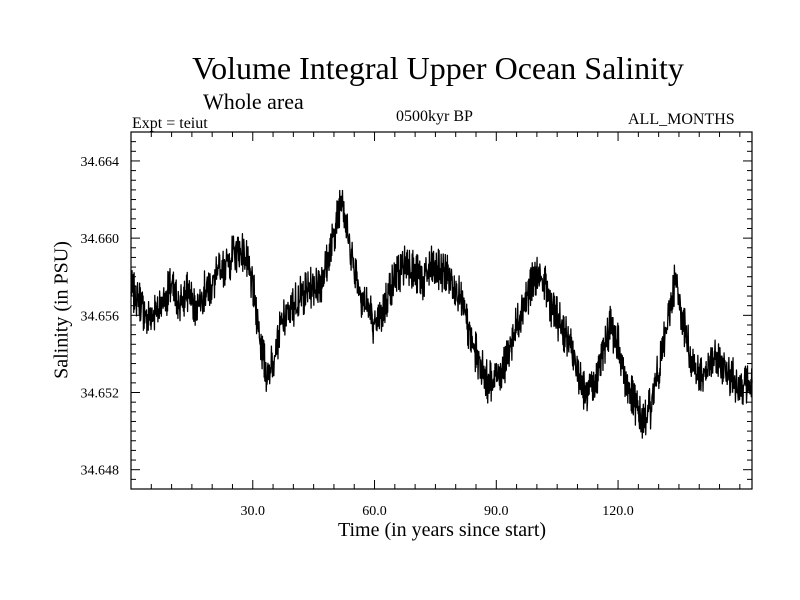  Describe the element at coordinates (100, 239) in the screenshot. I see `y-tick-label: 34.660` at that location.